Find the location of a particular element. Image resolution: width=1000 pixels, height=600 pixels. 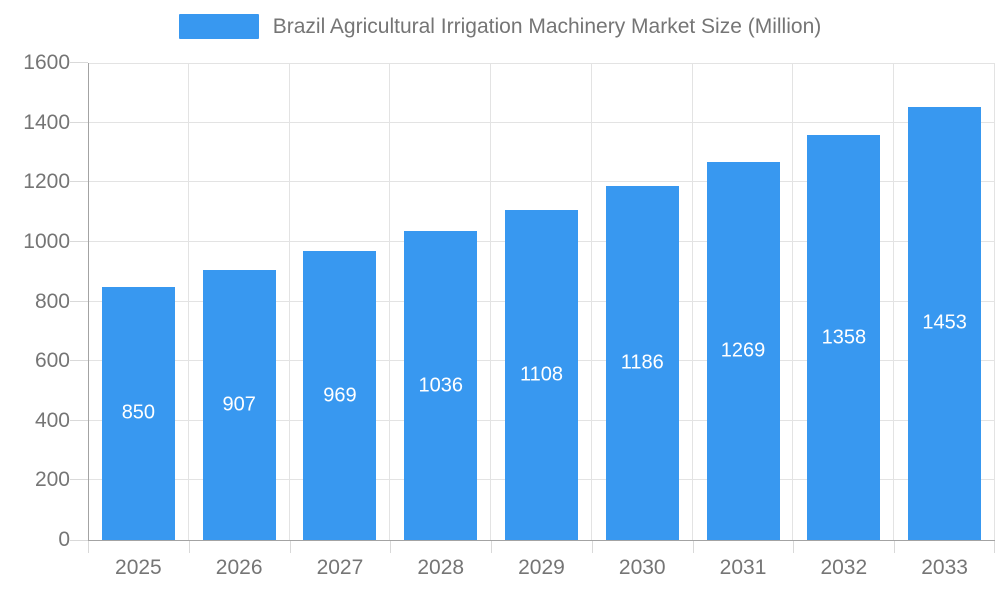

bar-2032: 1358 is located at coordinates (844, 337).